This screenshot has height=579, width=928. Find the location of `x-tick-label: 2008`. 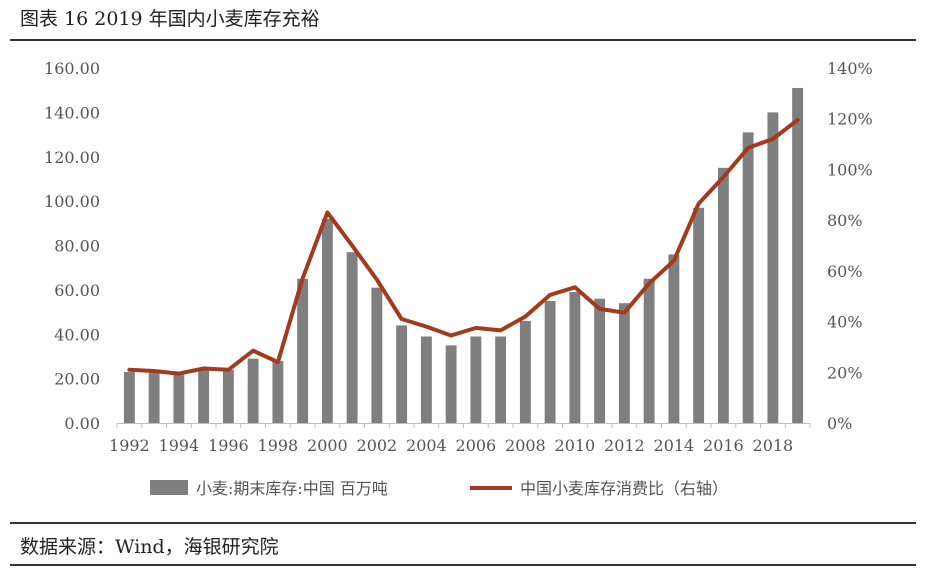

x-tick-label: 2008 is located at coordinates (525, 445).